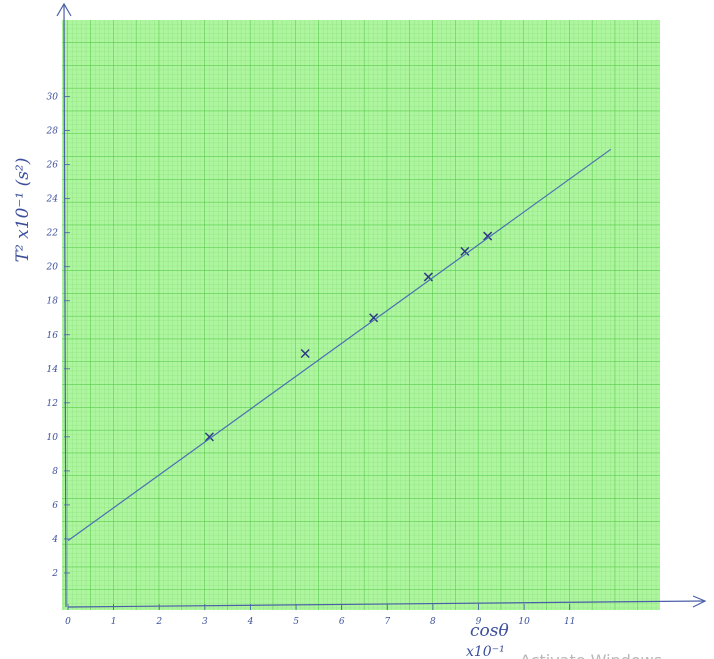 The height and width of the screenshot is (659, 714). Describe the element at coordinates (387, 622) in the screenshot. I see `x-tick-label: 7` at that location.